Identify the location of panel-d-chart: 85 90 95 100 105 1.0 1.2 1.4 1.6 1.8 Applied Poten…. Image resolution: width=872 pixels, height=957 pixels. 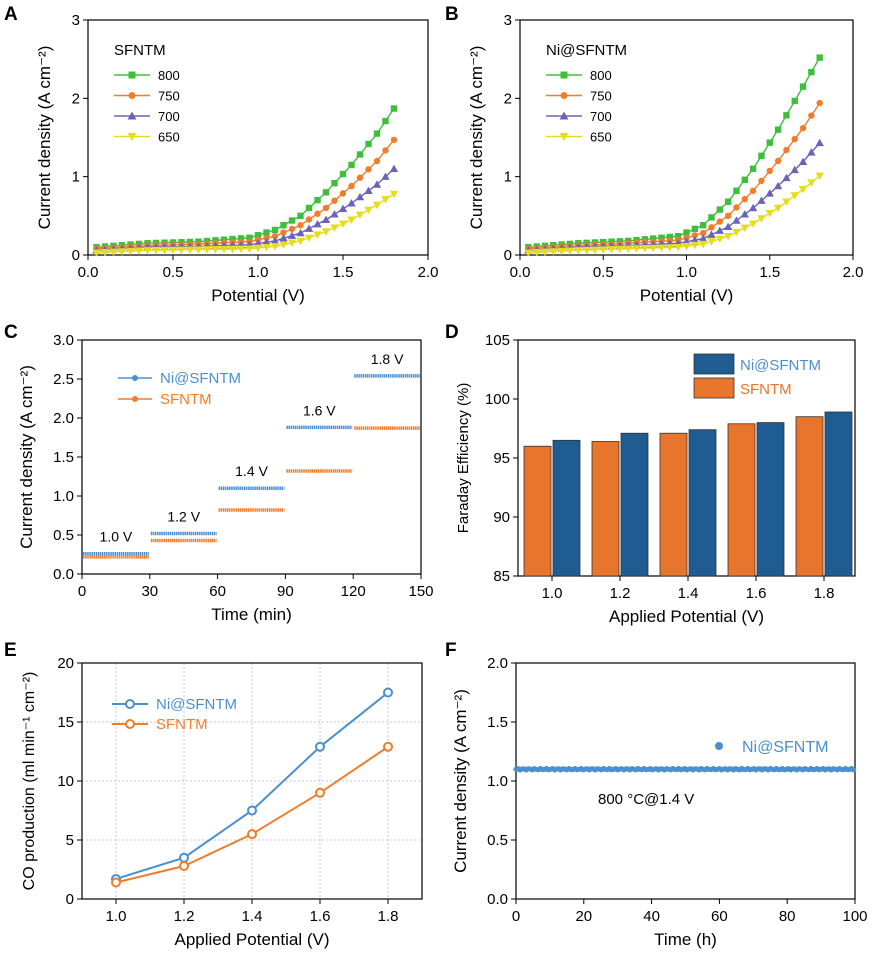
(655, 479).